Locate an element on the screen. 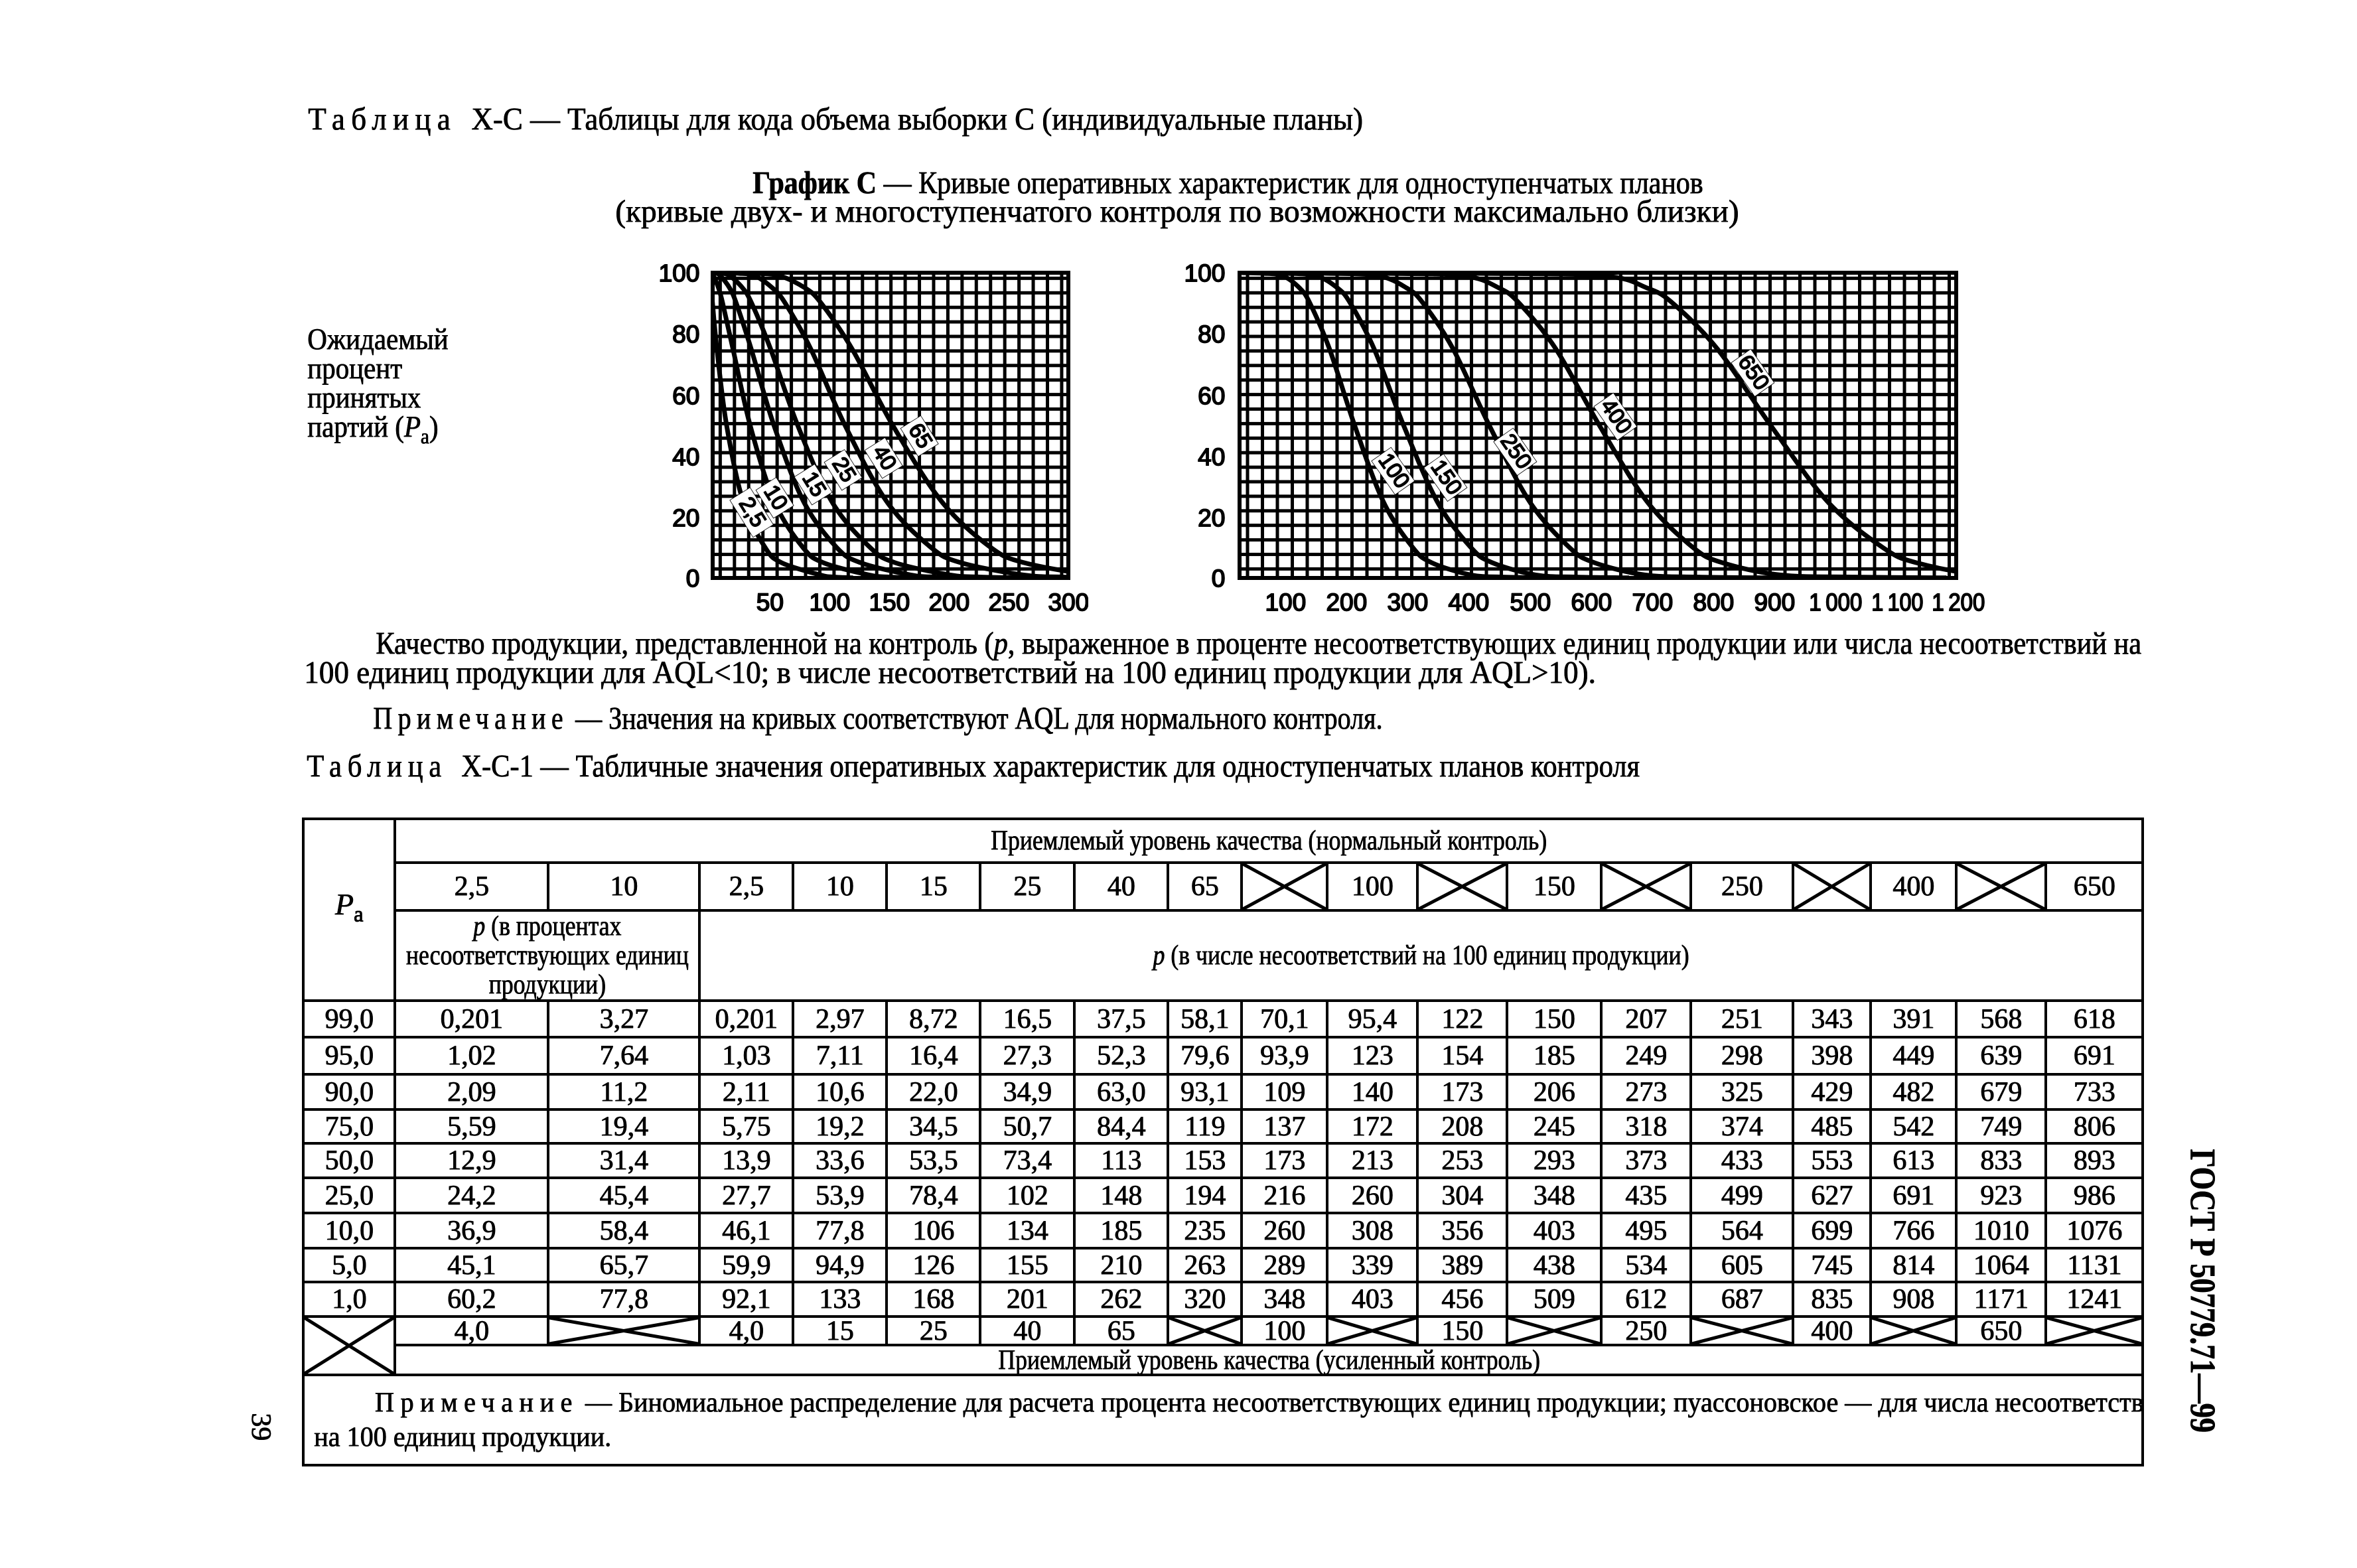 The image size is (2357, 1568). svg-text: 500 is located at coordinates (1530, 602).